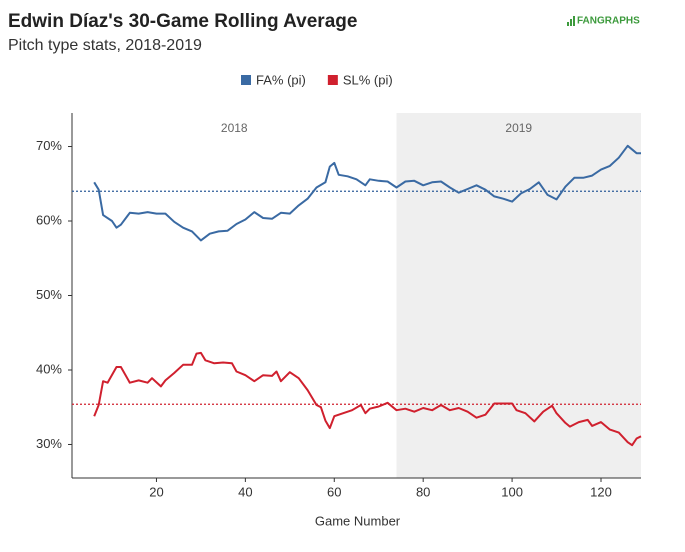 This screenshot has height=552, width=685. Describe the element at coordinates (601, 491) in the screenshot. I see `x-tick-label: 120` at that location.